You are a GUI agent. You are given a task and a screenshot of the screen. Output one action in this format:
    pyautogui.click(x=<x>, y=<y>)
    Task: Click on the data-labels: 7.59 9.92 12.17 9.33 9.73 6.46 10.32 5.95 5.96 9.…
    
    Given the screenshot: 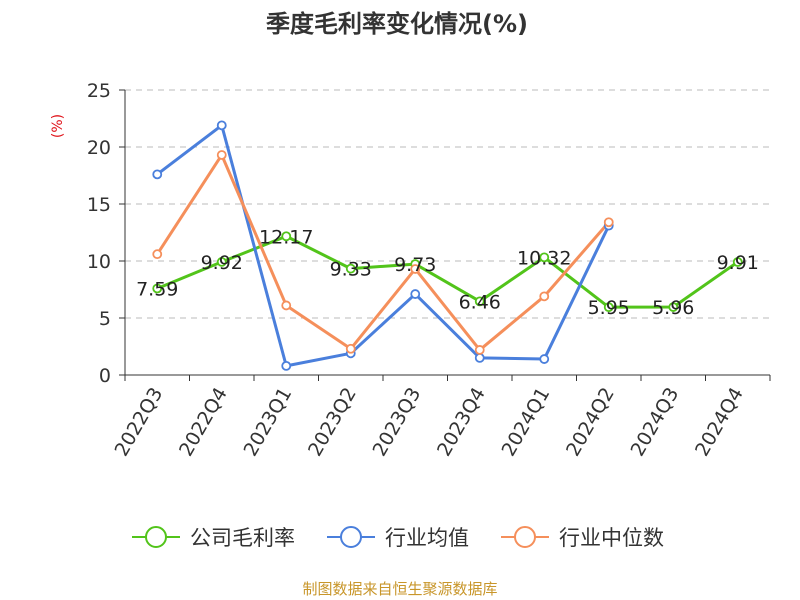 What is the action you would take?
    pyautogui.click(x=447, y=272)
    